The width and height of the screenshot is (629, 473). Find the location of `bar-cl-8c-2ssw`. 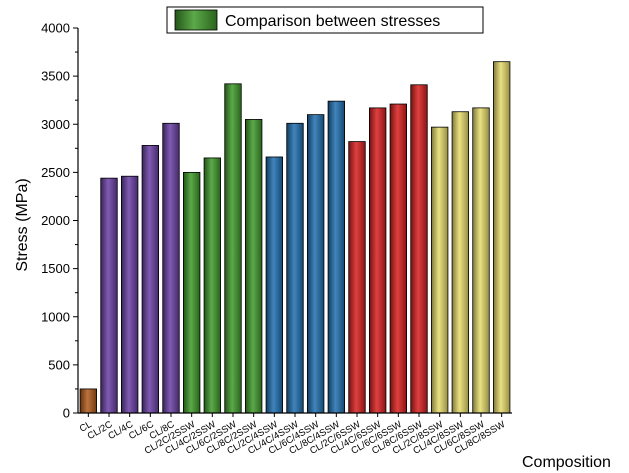

bar-cl-8c-2ssw is located at coordinates (253, 266).